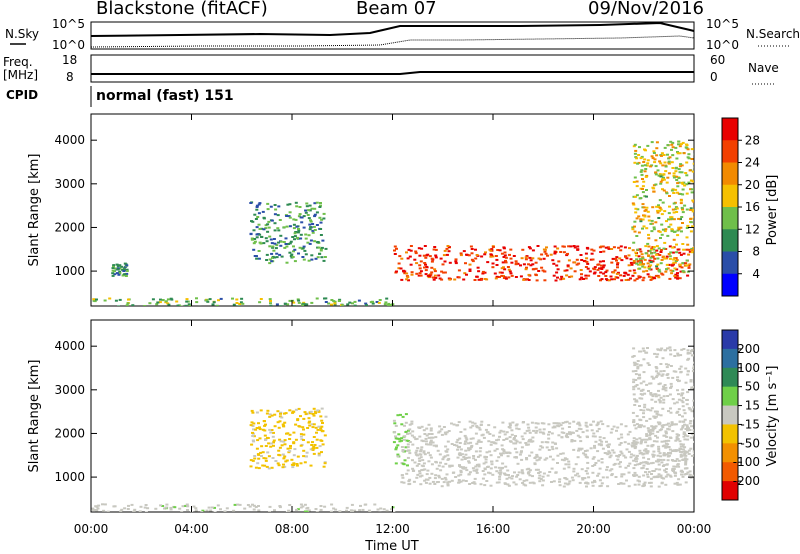 This screenshot has width=800, height=554. Describe the element at coordinates (191, 529) in the screenshot. I see `x-tick-label: 04:00` at that location.